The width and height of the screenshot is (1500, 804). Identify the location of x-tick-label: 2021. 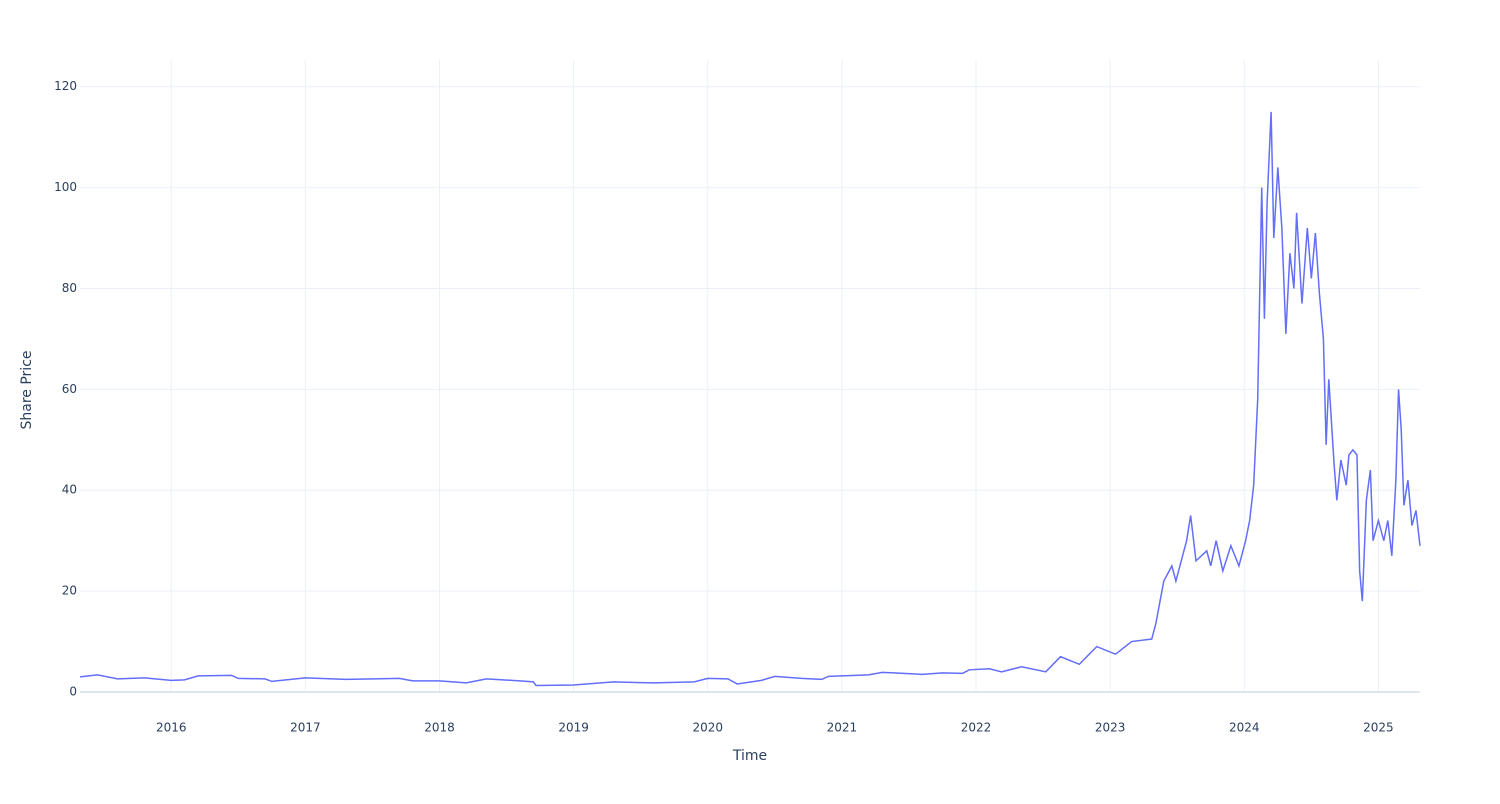
(842, 728).